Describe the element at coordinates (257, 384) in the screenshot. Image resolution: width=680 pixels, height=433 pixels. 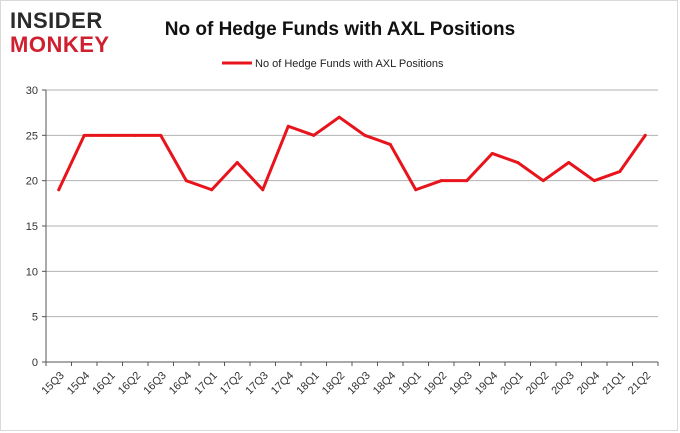
I see `x-tick-label: 17Q3` at that location.